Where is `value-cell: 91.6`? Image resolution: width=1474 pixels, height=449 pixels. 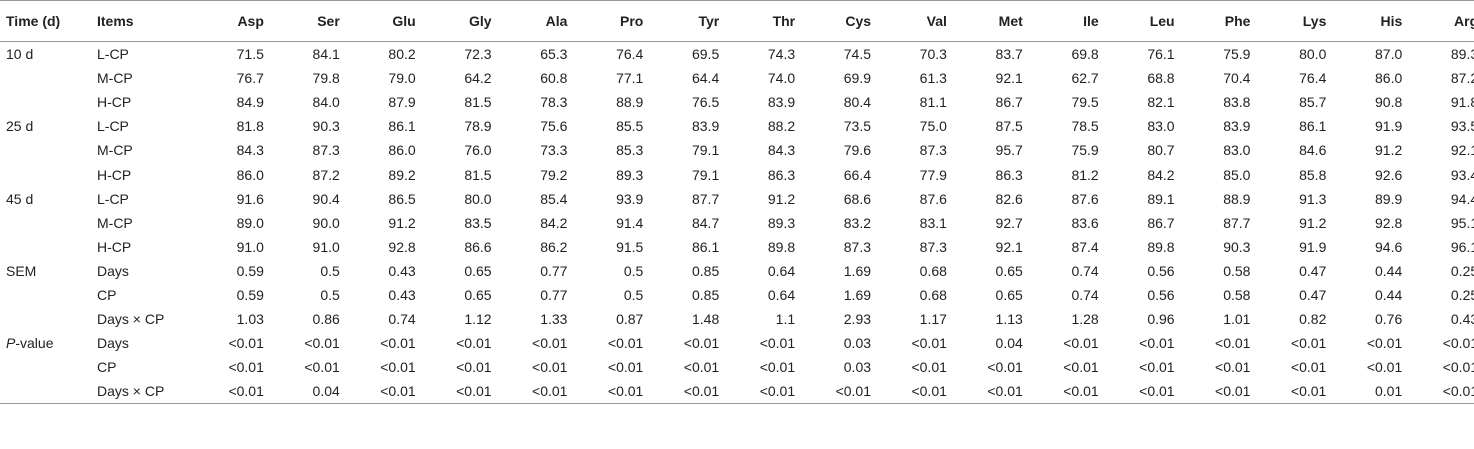
value-cell: 91.6 is located at coordinates (250, 198).